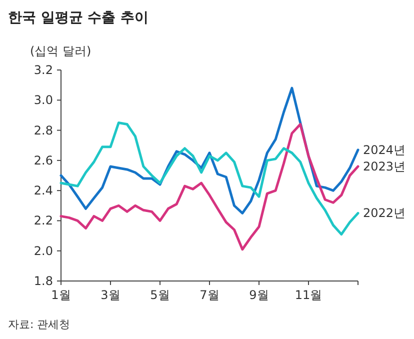  I want to click on y-tick-label: 2.0, so click(43, 251).